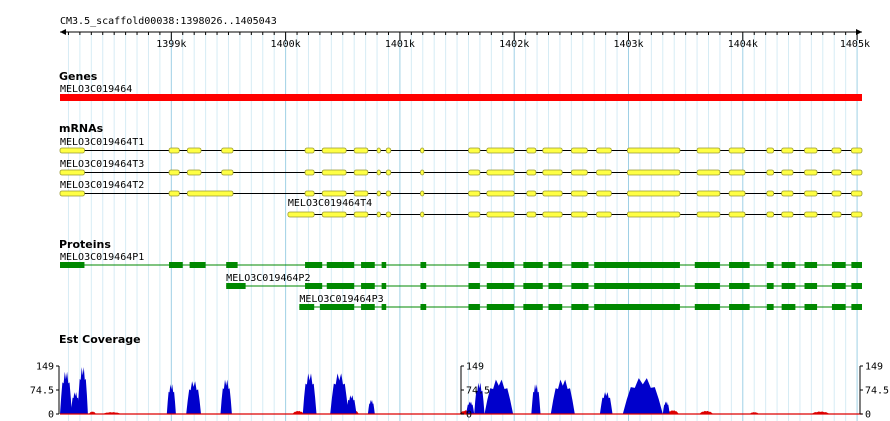  I want to click on mrnas-track-title: mRNAs, so click(81, 128).